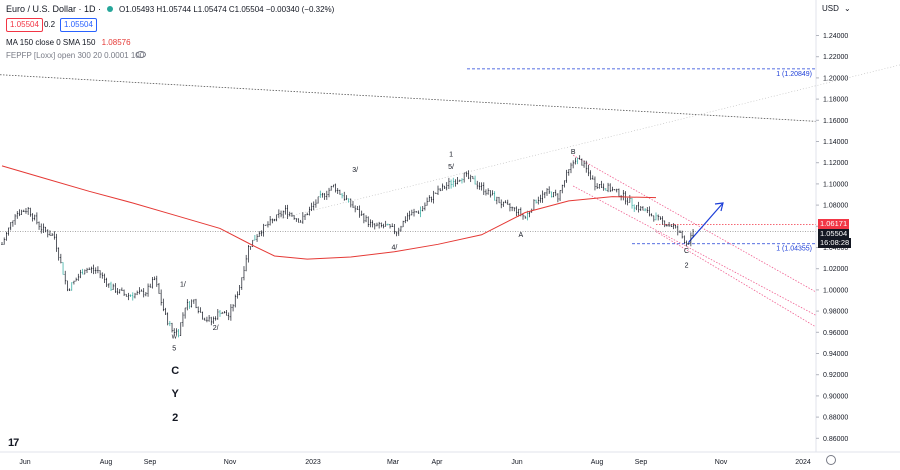 The width and height of the screenshot is (900, 470). I want to click on y-tick-label: 1.10000, so click(835, 184).